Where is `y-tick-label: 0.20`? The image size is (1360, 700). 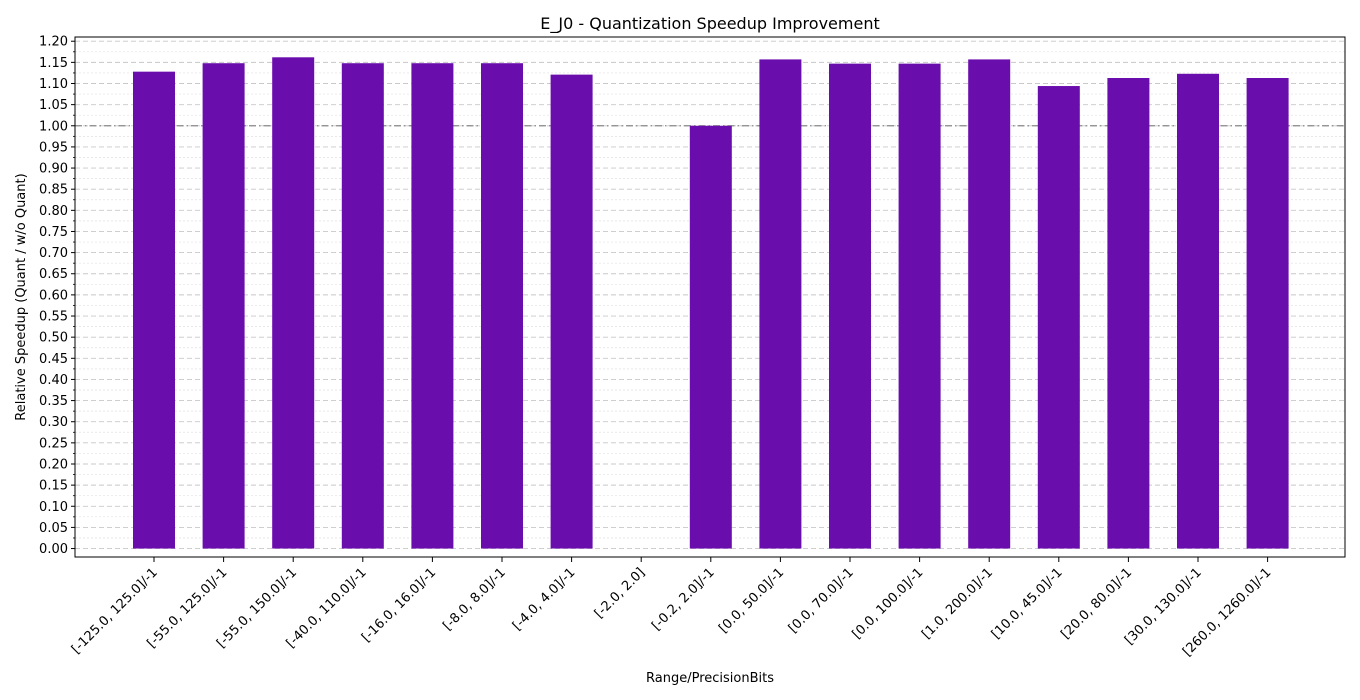 y-tick-label: 0.20 is located at coordinates (53, 464).